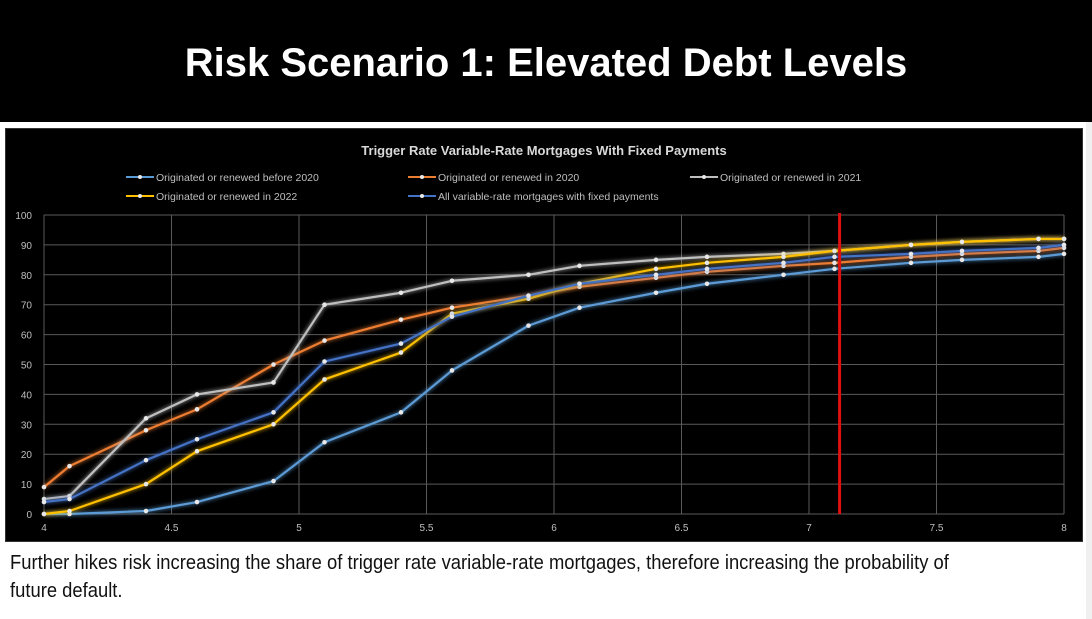 This screenshot has width=1092, height=619. What do you see at coordinates (226, 197) in the screenshot?
I see `legend-label: Originated or renewed in 2022` at bounding box center [226, 197].